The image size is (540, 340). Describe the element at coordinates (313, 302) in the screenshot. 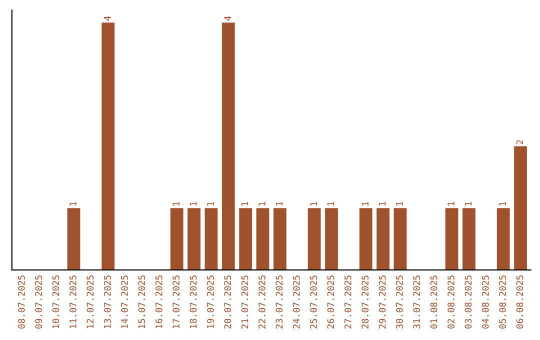

I see `x-tick-label: 25.07.2025` at that location.